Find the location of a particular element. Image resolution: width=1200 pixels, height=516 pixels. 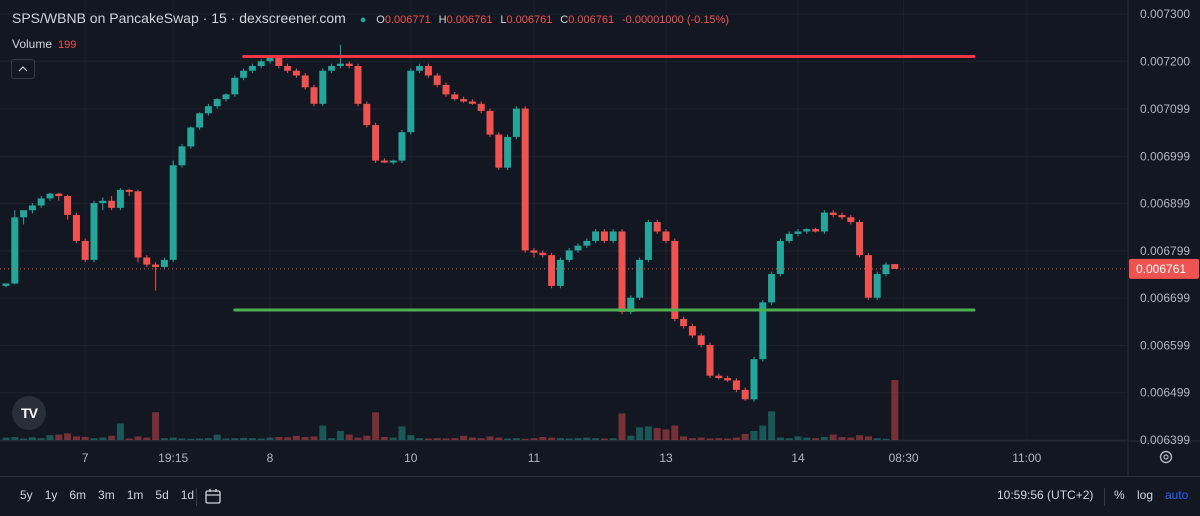

time-tick-label: 08:30 is located at coordinates (904, 458).